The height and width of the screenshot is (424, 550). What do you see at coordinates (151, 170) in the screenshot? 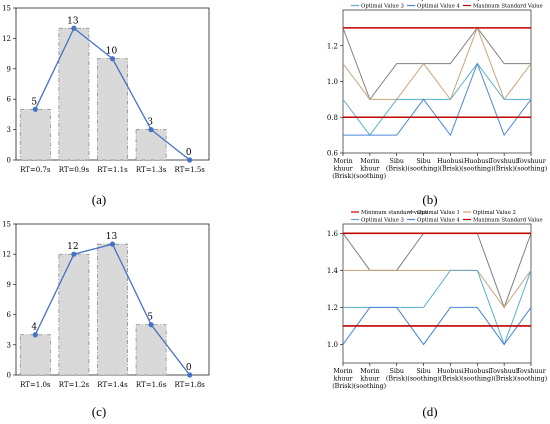
I see `x-tick-label: RT=1.3s` at bounding box center [151, 170].